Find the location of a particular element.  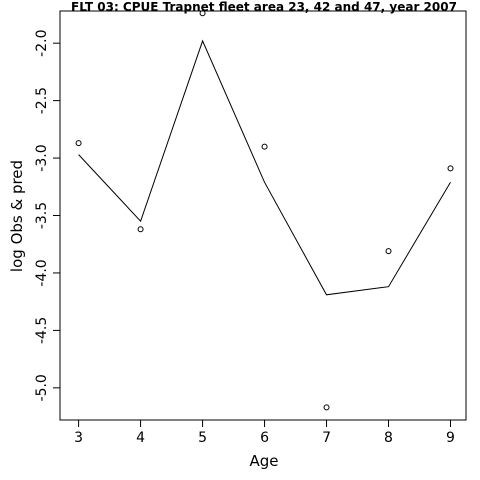

x-tick-label: 6 is located at coordinates (264, 438).